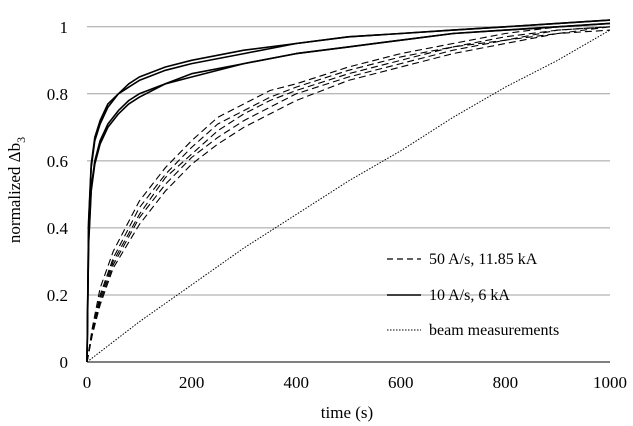 This screenshot has height=426, width=633. What do you see at coordinates (21, 140) in the screenshot?
I see `y-axis-title-subscript: 3` at bounding box center [21, 140].